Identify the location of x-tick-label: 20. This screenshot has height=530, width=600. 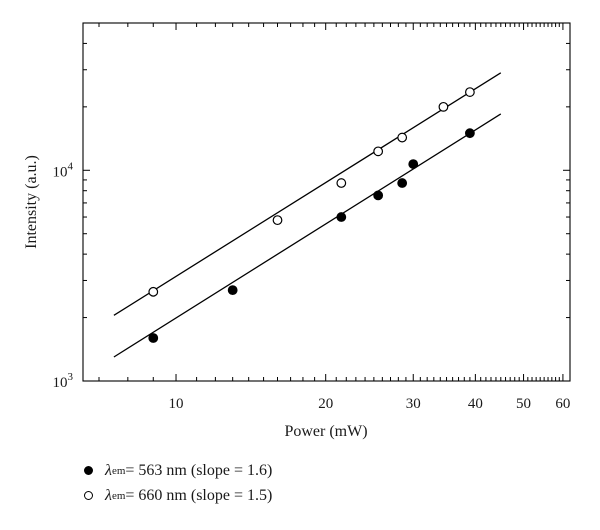
(325, 404).